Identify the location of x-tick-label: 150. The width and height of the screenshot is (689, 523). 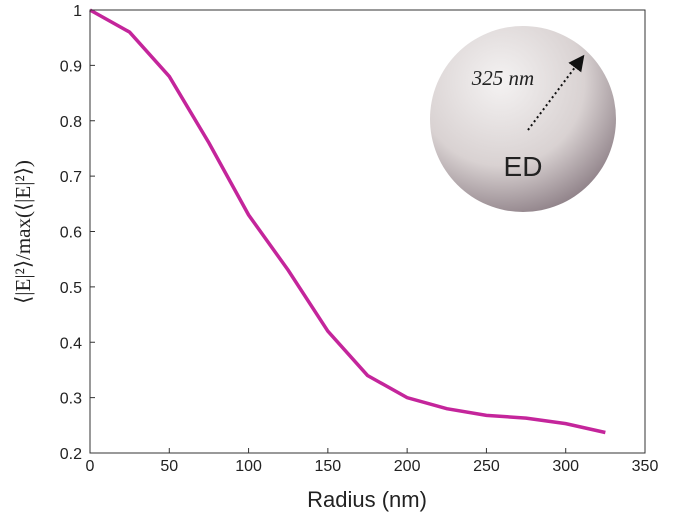
(328, 466).